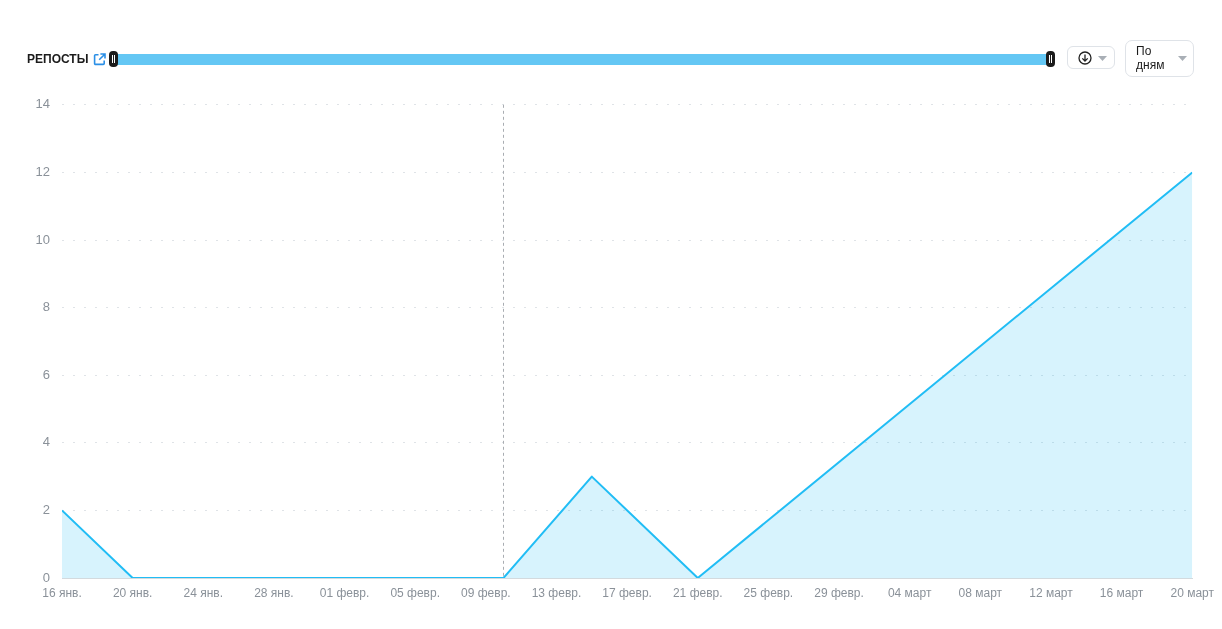  What do you see at coordinates (1159, 58) in the screenshot?
I see `period-dropdown: По дням` at bounding box center [1159, 58].